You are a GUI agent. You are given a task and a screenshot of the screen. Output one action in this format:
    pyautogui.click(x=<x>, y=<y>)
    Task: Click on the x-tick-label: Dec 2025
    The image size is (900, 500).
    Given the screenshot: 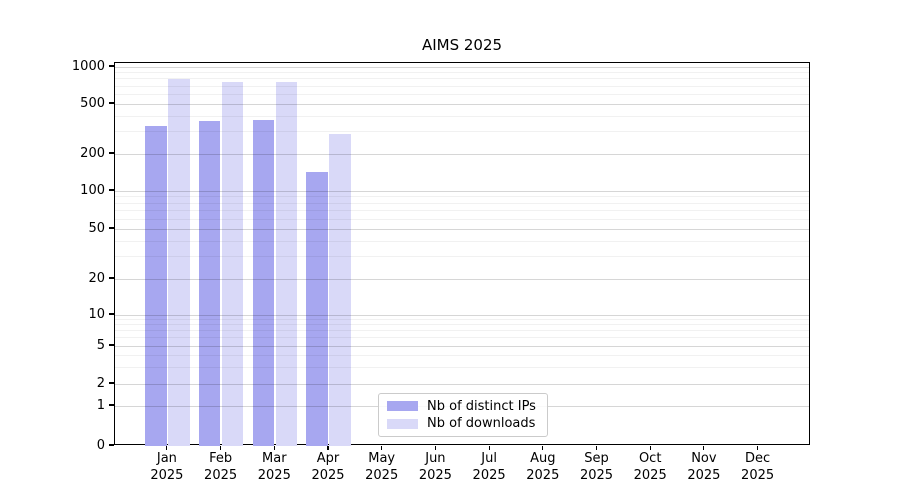 What is the action you would take?
    pyautogui.click(x=758, y=467)
    